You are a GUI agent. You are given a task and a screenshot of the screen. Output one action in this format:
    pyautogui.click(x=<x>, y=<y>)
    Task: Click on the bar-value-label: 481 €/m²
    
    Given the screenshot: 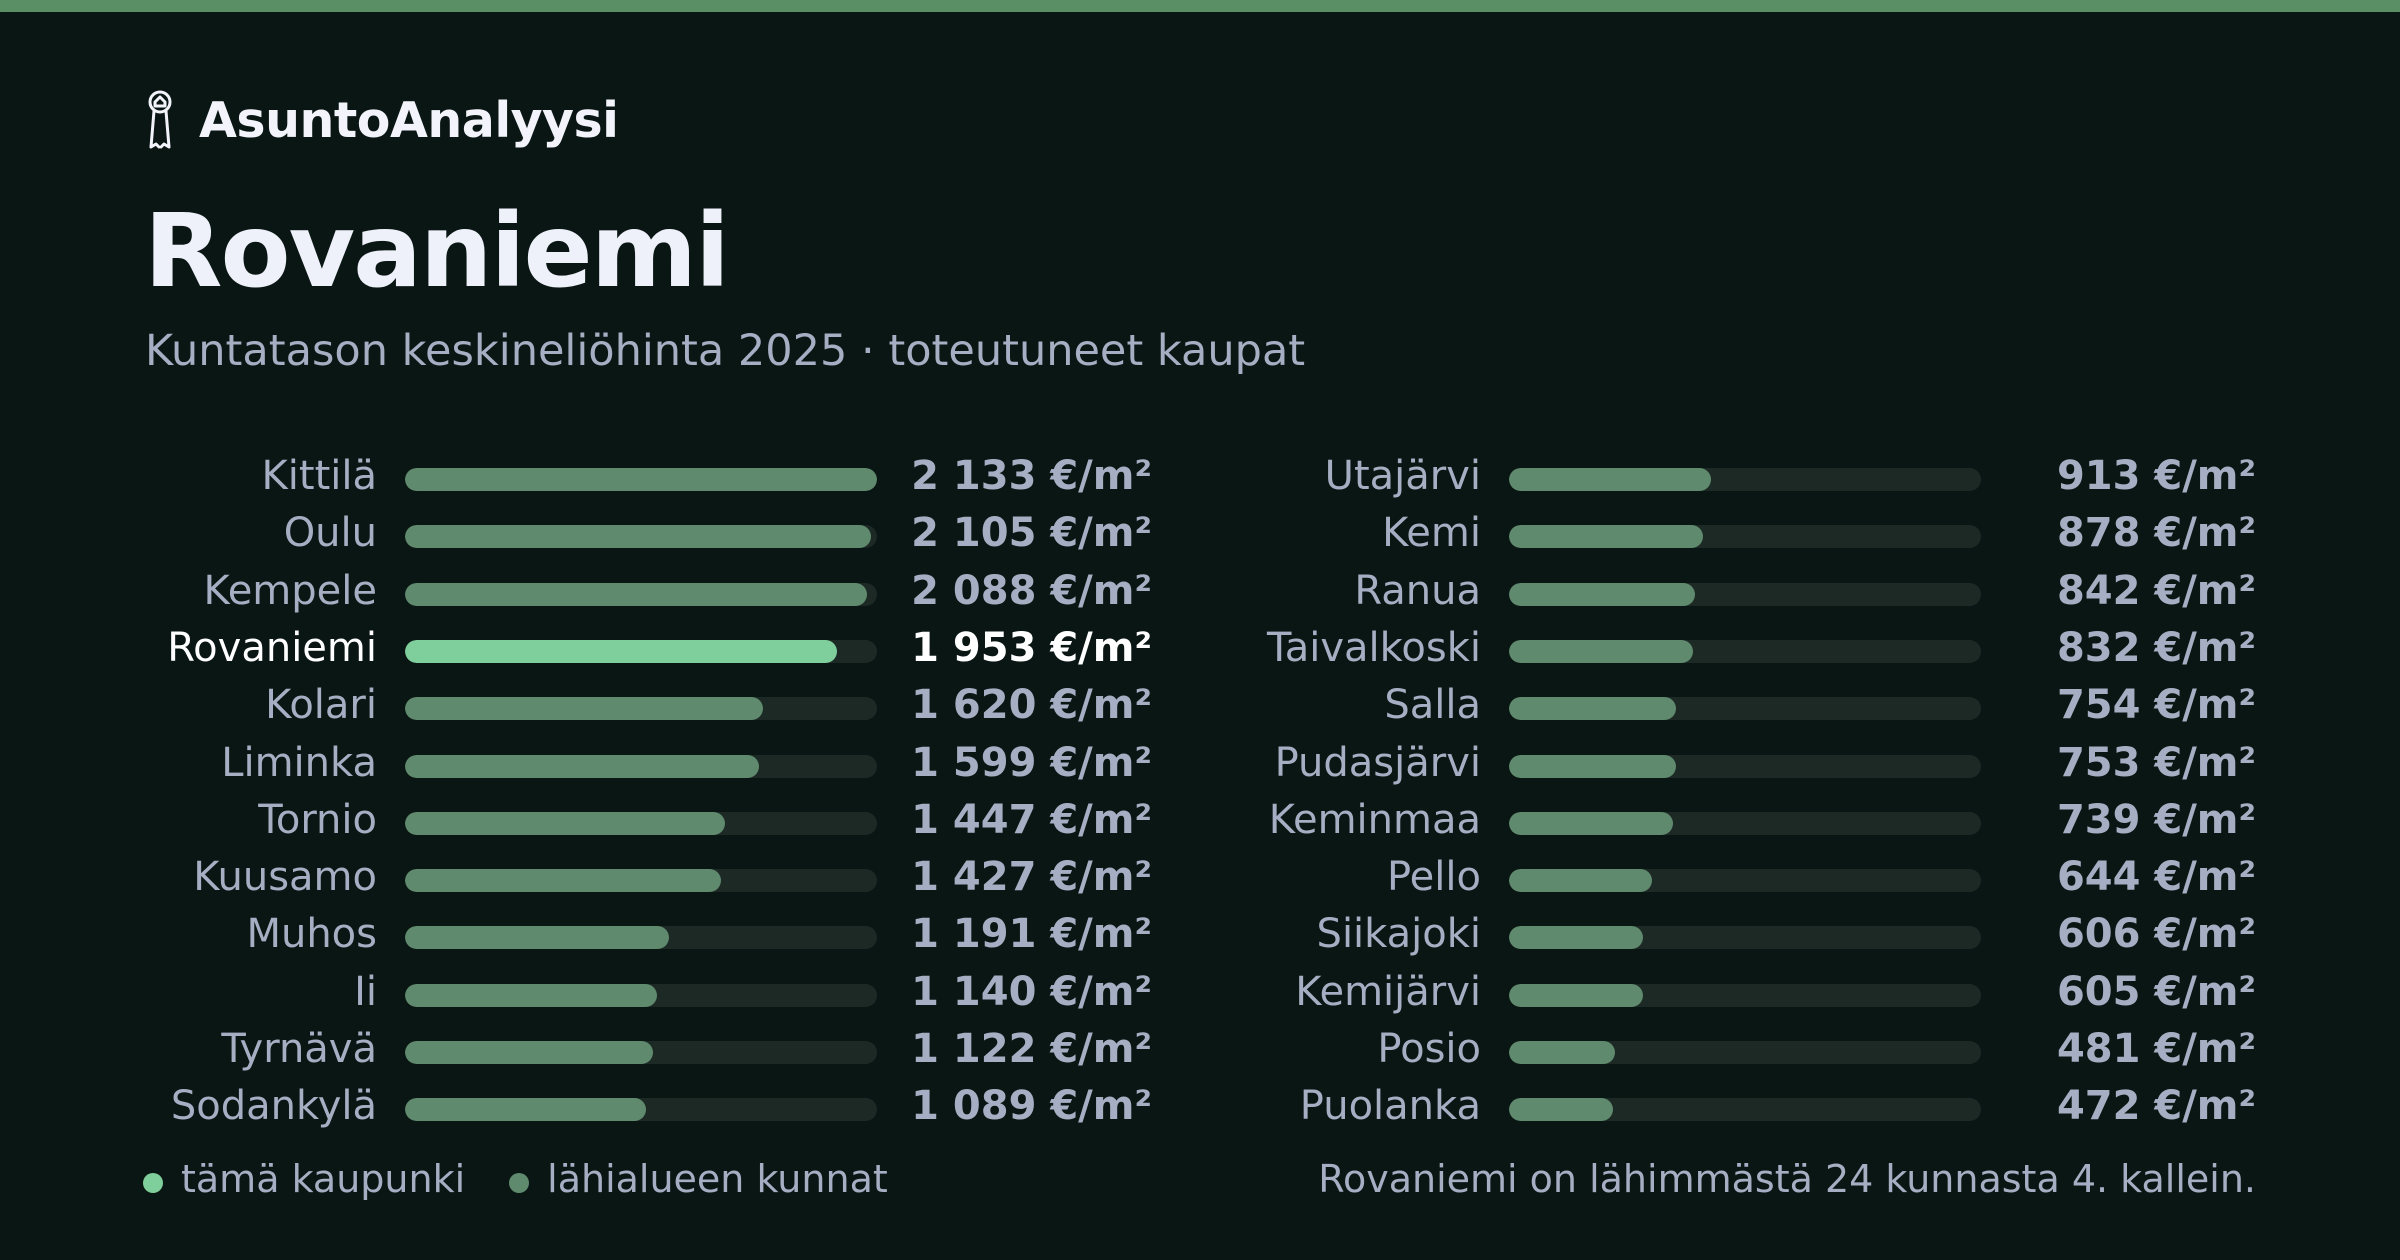 What is the action you would take?
    pyautogui.click(x=2156, y=1049)
    